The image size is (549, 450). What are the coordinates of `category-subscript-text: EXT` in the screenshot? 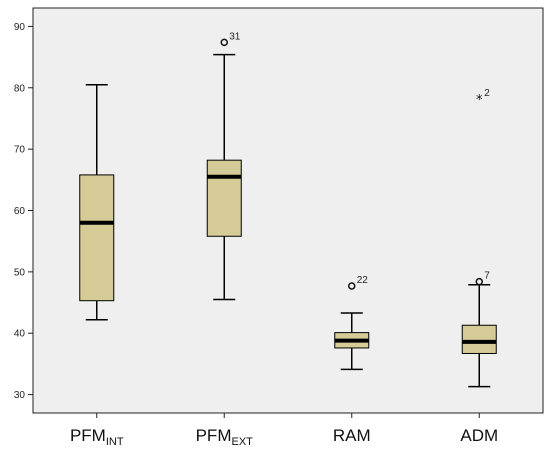 It's located at (242, 442).